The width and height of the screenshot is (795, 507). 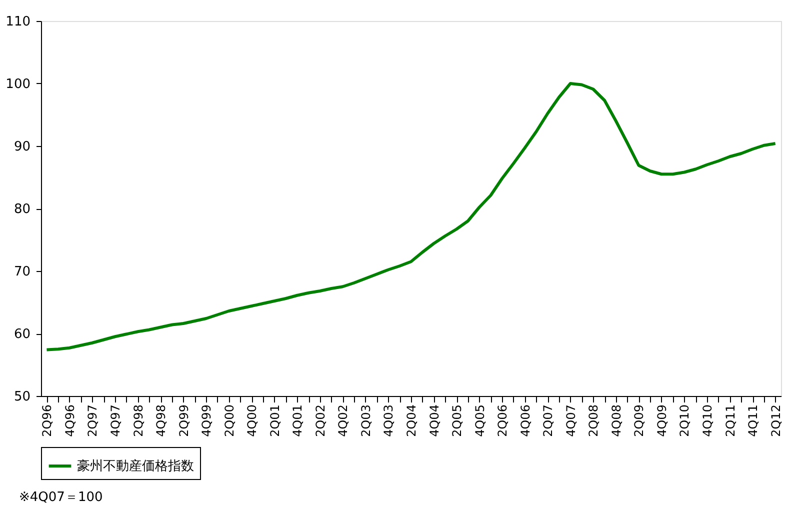 I want to click on x-tick-label: 2Q98, so click(x=138, y=420).